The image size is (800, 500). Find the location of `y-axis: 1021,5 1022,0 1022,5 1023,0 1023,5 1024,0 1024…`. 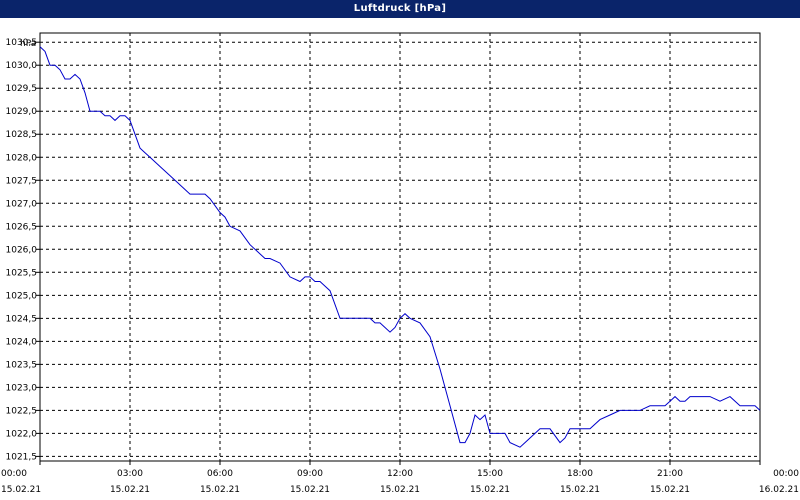

y-axis: 1021,5 1022,0 1022,5 1023,0 1023,5 1024,0 1024… is located at coordinates (23, 250).